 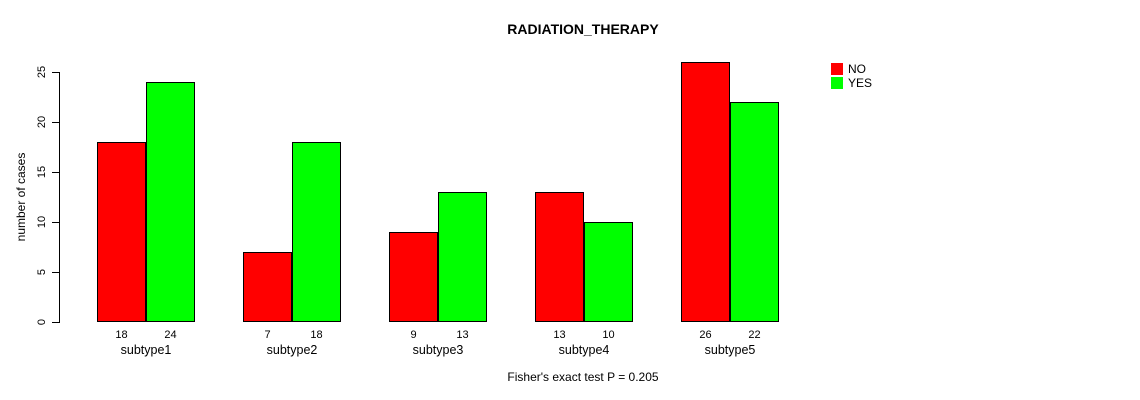 I want to click on bar-no-subtype5, so click(x=705, y=192).